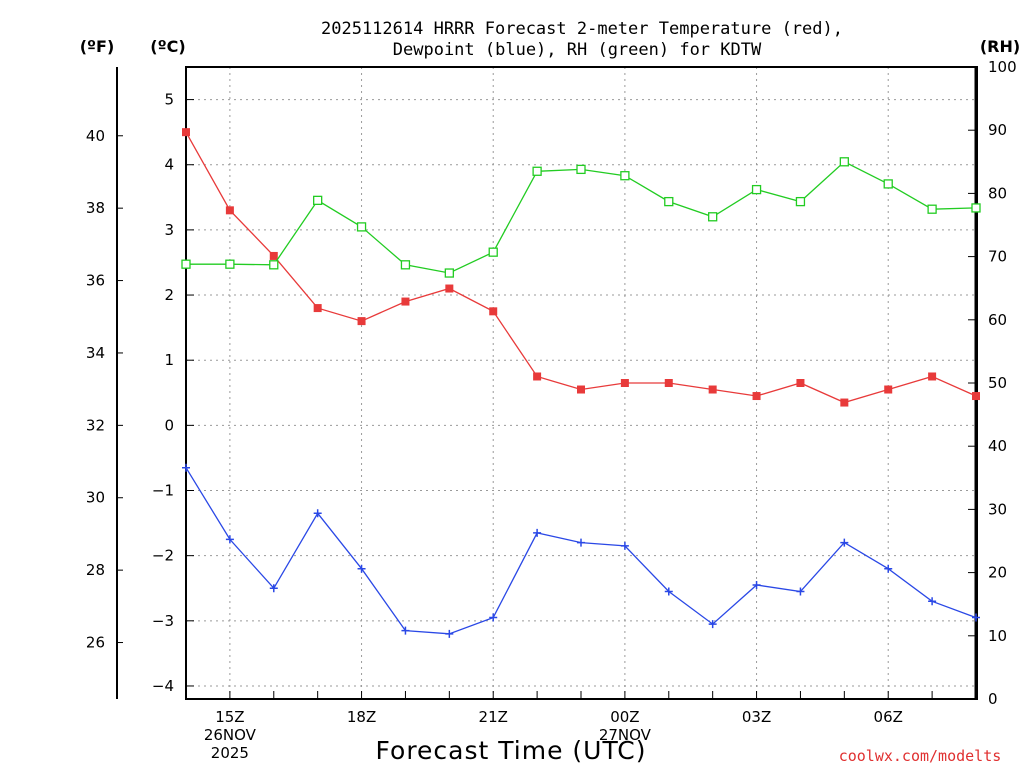 Image resolution: width=1024 pixels, height=768 pixels. Describe the element at coordinates (95, 570) in the screenshot. I see `fahrenheit-tick-label: 28` at that location.